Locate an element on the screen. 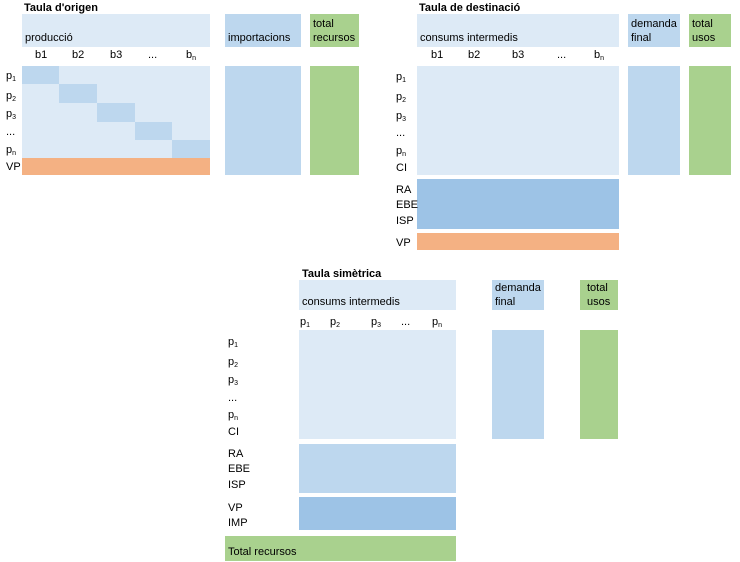  origin-vp-row is located at coordinates (116, 166).